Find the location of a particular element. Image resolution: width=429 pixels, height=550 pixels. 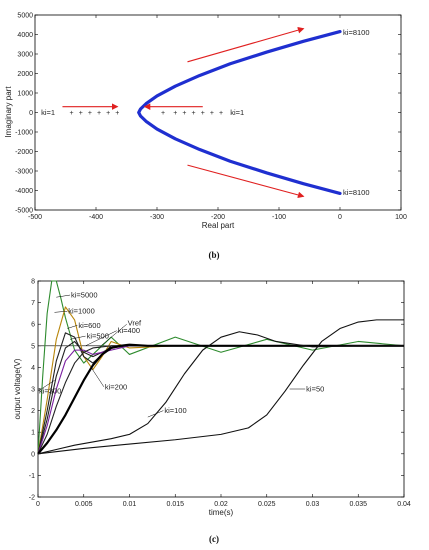

x-tick-label-c: 0.04 is located at coordinates (404, 504).